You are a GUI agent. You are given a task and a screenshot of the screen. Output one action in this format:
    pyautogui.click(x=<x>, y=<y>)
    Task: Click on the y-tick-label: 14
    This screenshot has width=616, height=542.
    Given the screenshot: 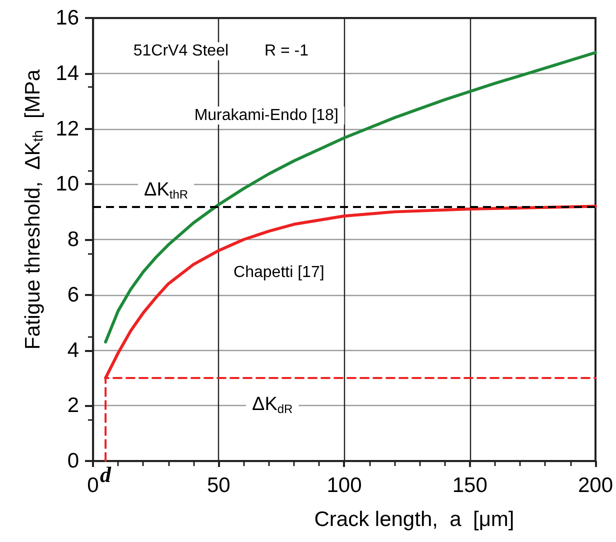 What is the action you would take?
    pyautogui.click(x=68, y=73)
    